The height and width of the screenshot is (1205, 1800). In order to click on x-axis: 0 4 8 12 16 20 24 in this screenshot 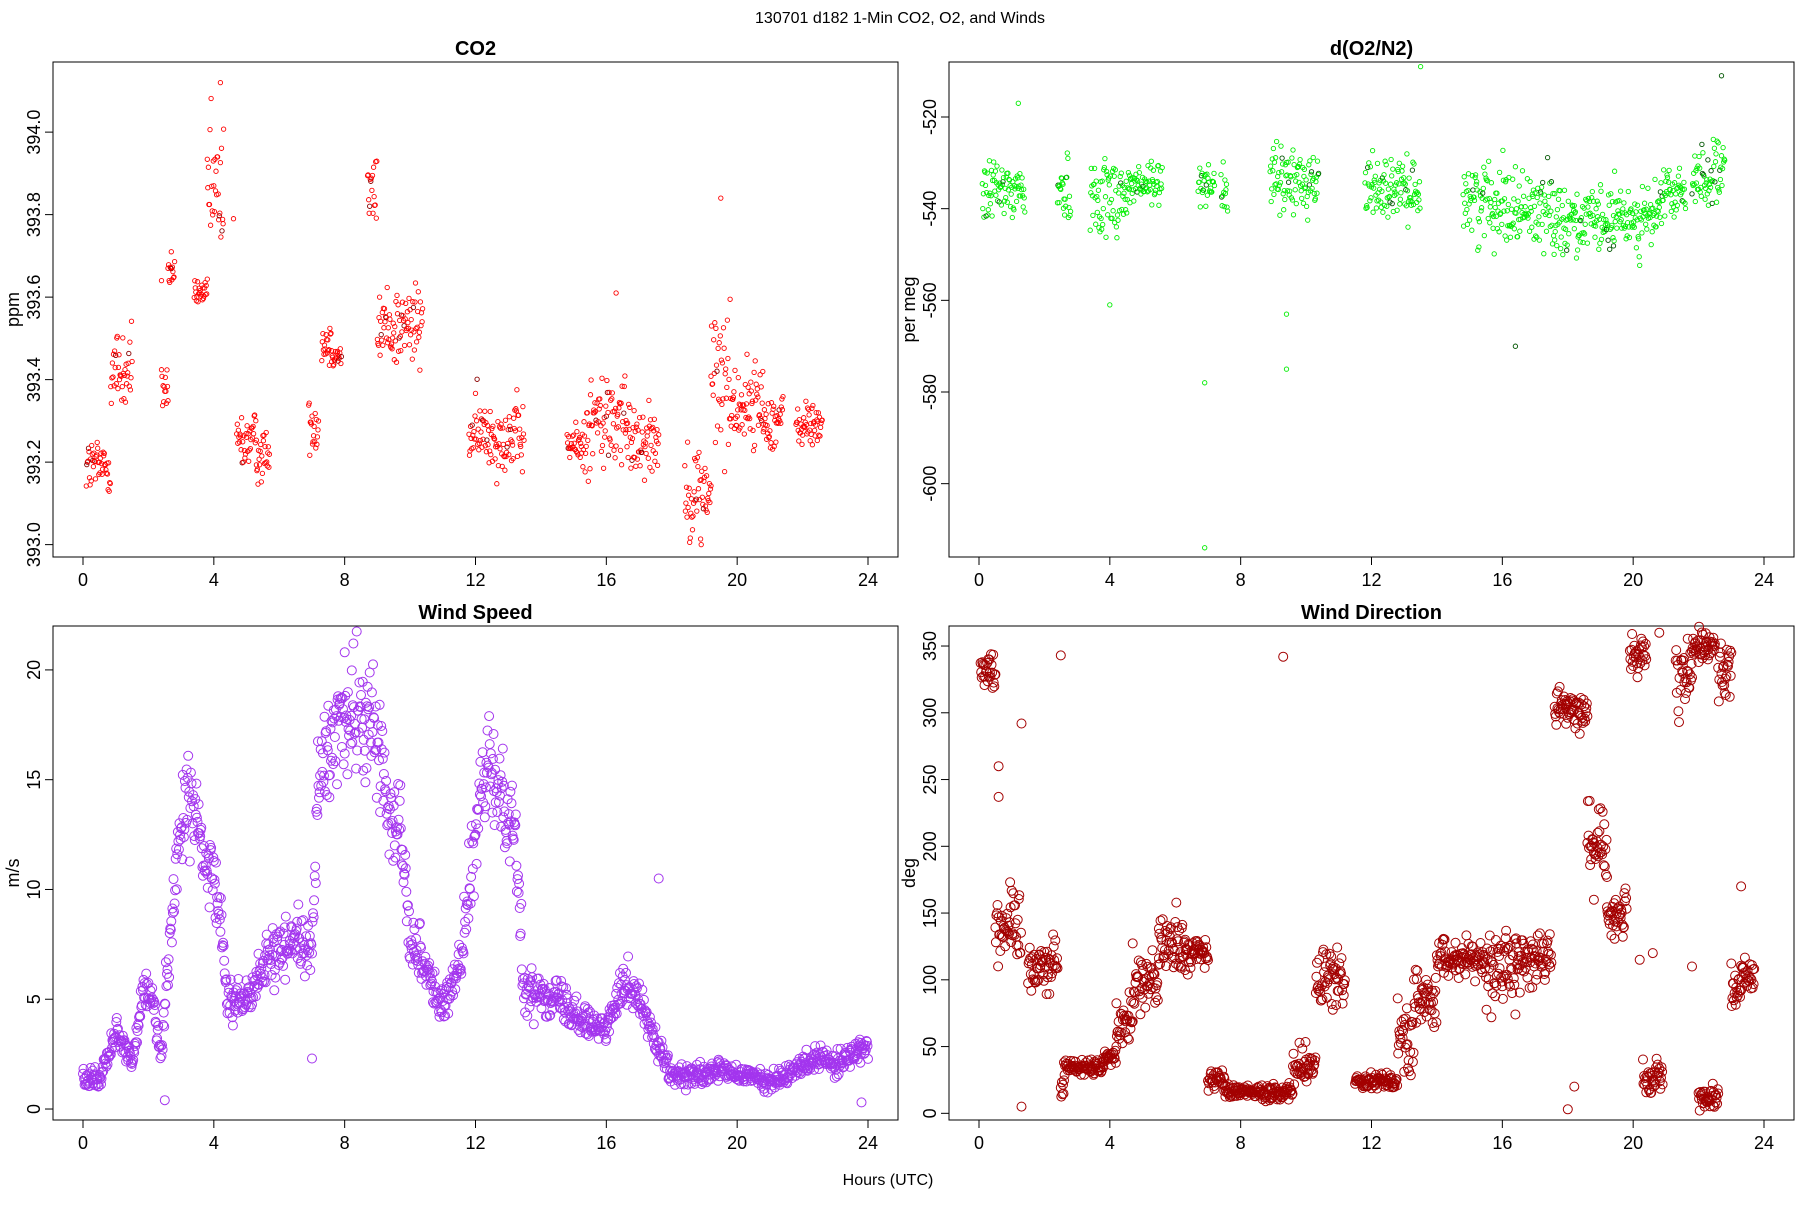, I will do `click(478, 573)`.